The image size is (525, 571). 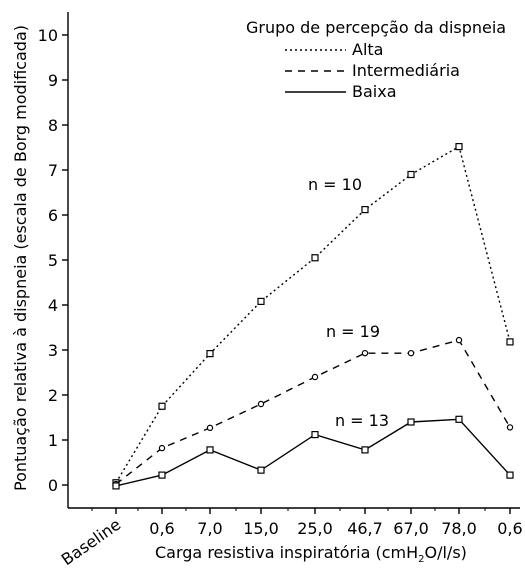 I want to click on x-tick-label: Baseline, so click(x=91, y=542).